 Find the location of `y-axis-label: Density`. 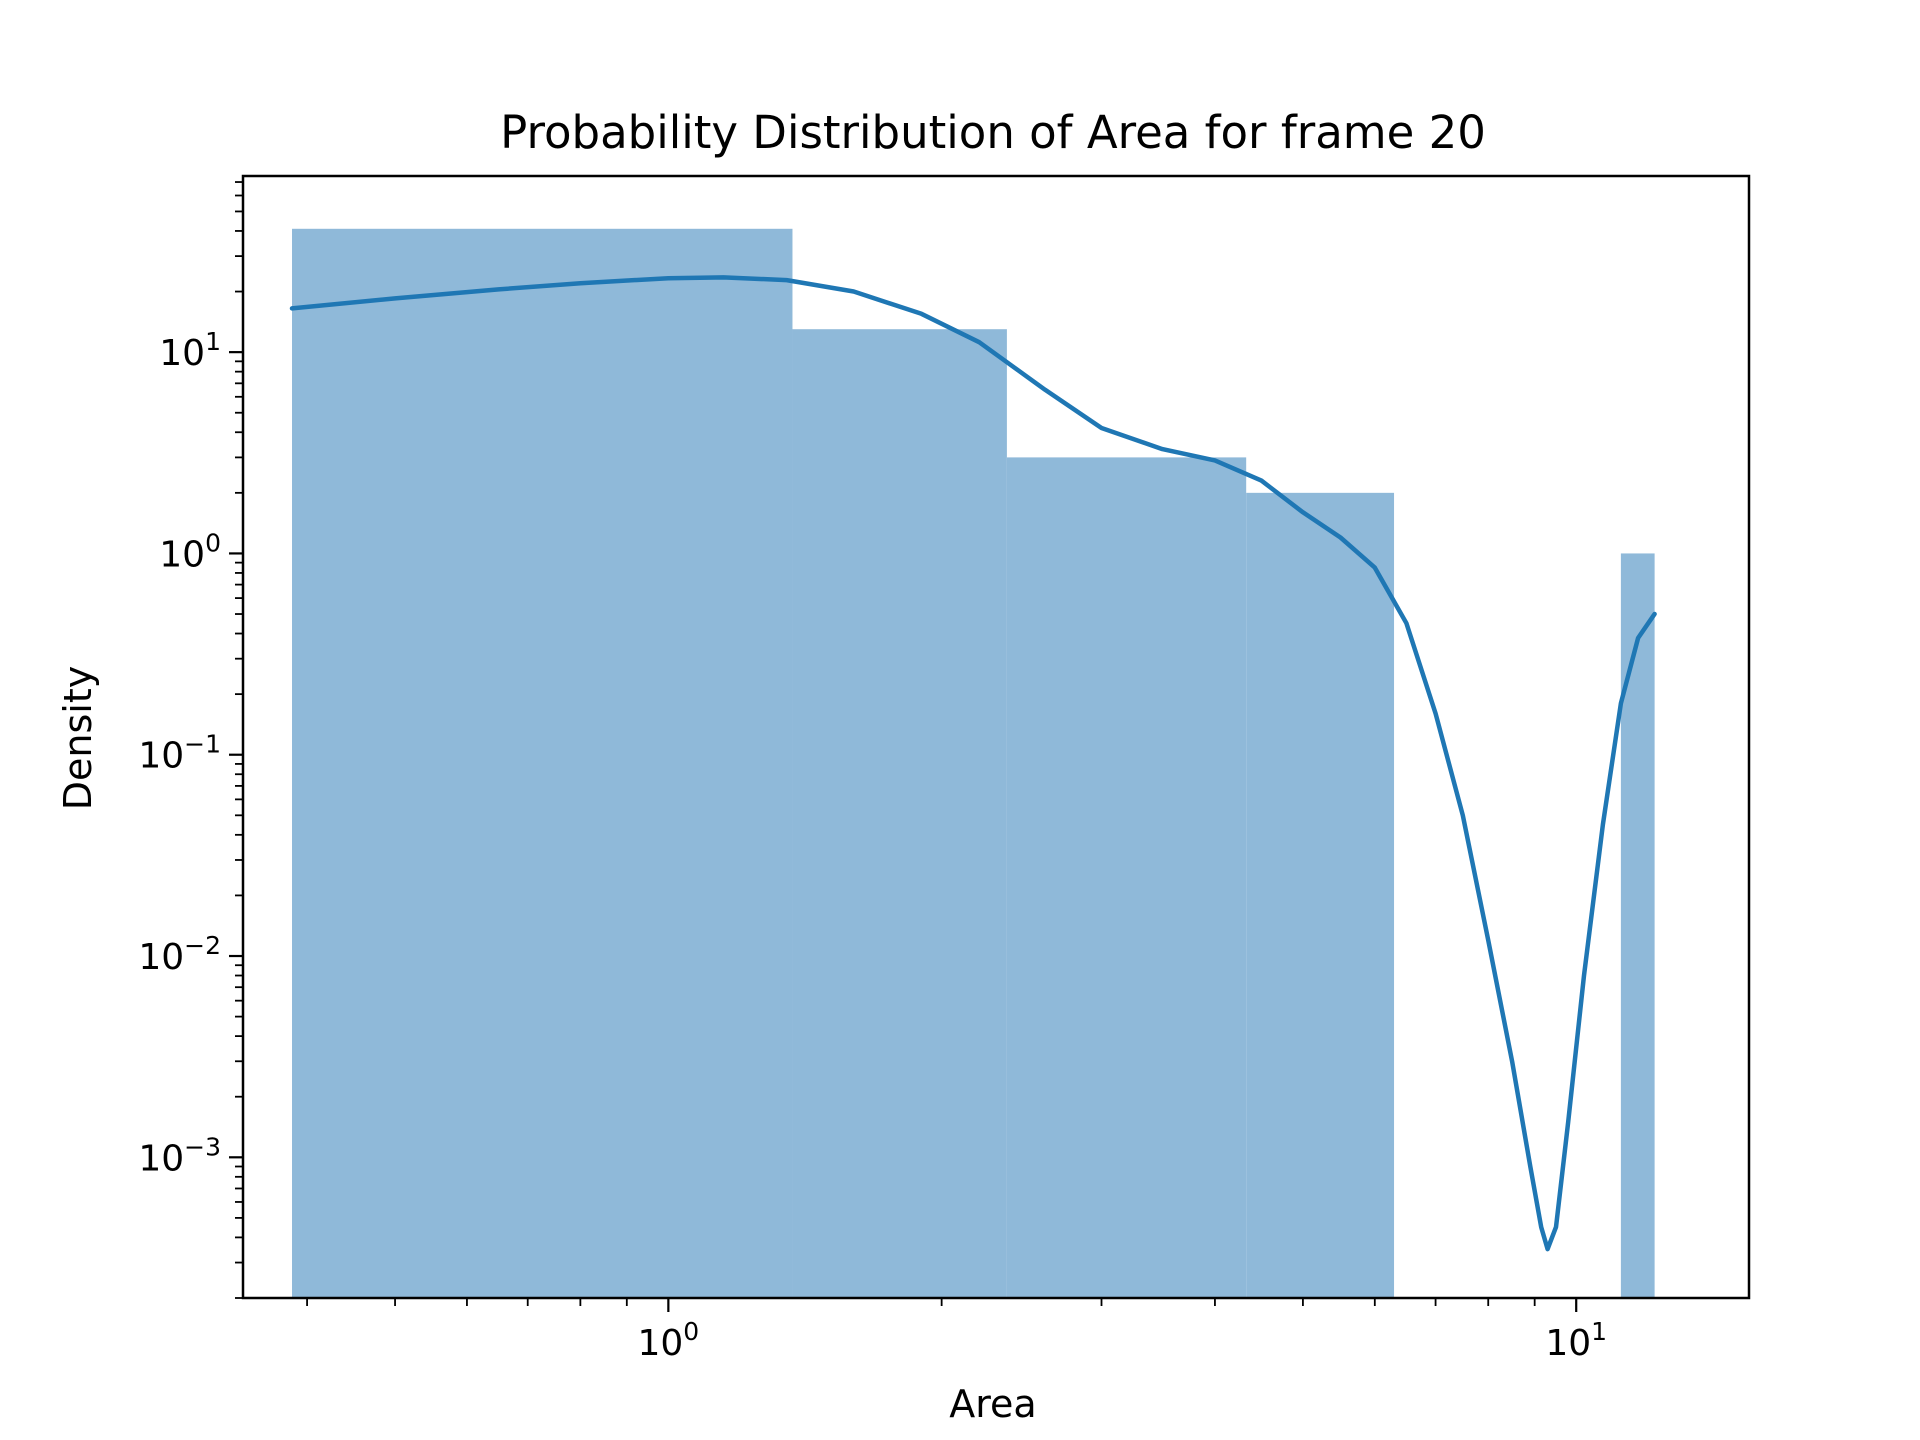

y-axis-label: Density is located at coordinates (78, 738).